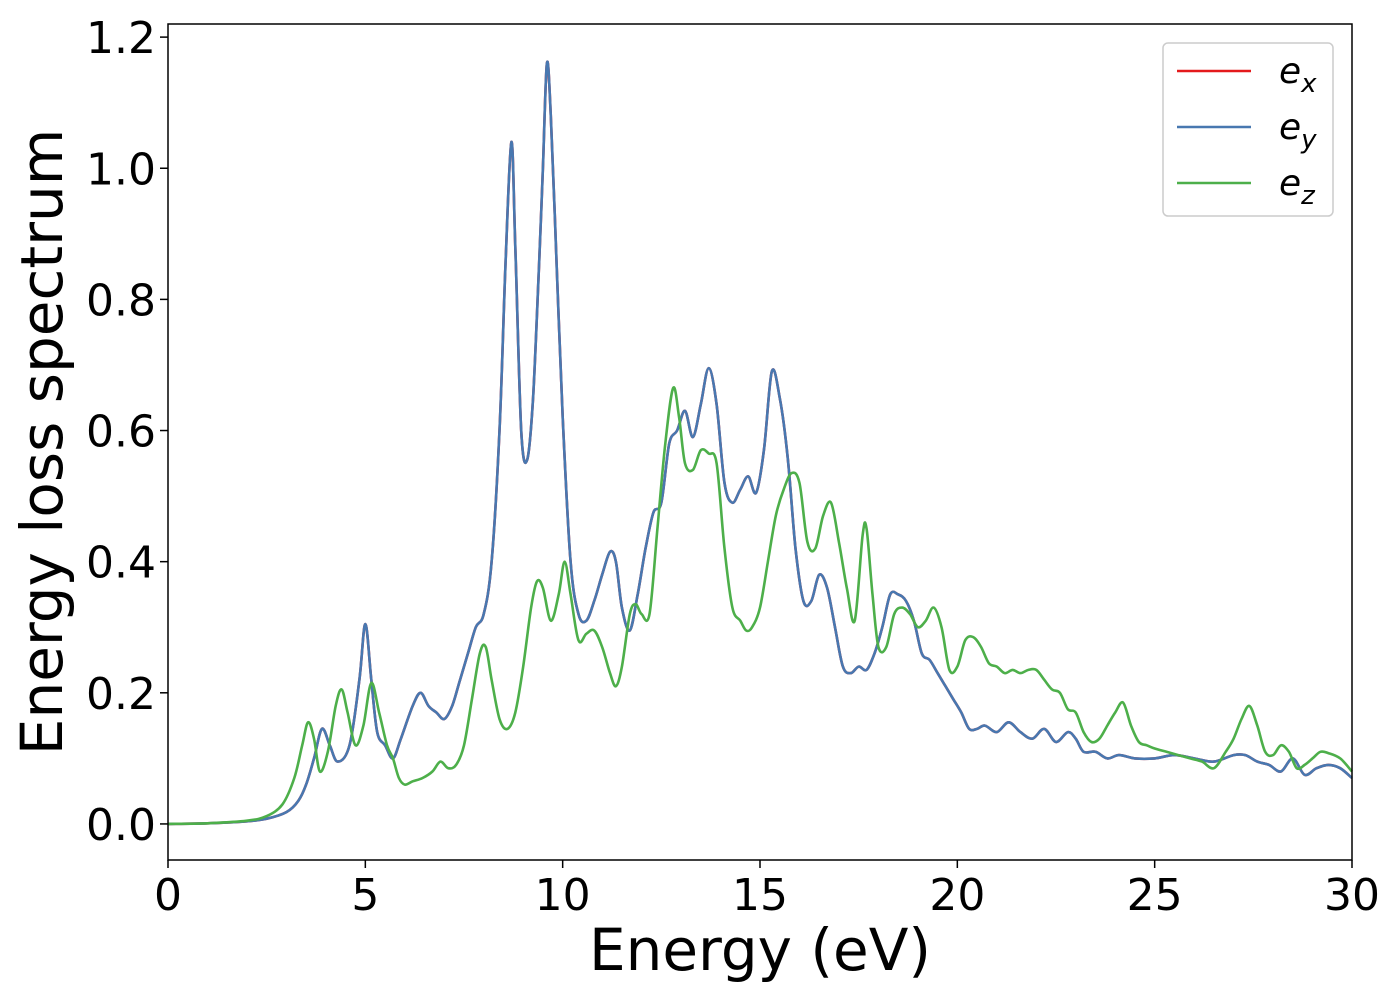 Image resolution: width=1400 pixels, height=1000 pixels. What do you see at coordinates (121, 169) in the screenshot?
I see `y-tick-label: 1.0` at bounding box center [121, 169].